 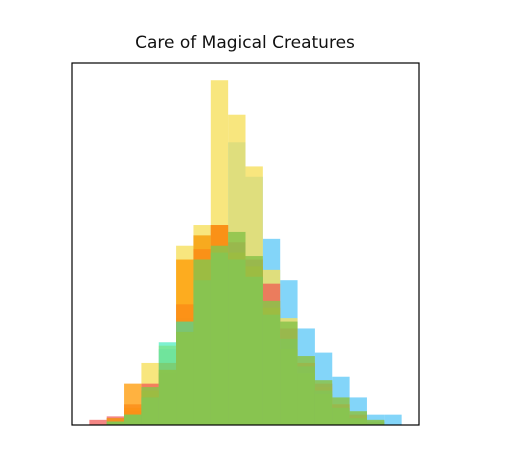 What do you see at coordinates (341, 411) in the screenshot?
I see `histogram-bar-s5-b14` at bounding box center [341, 411].